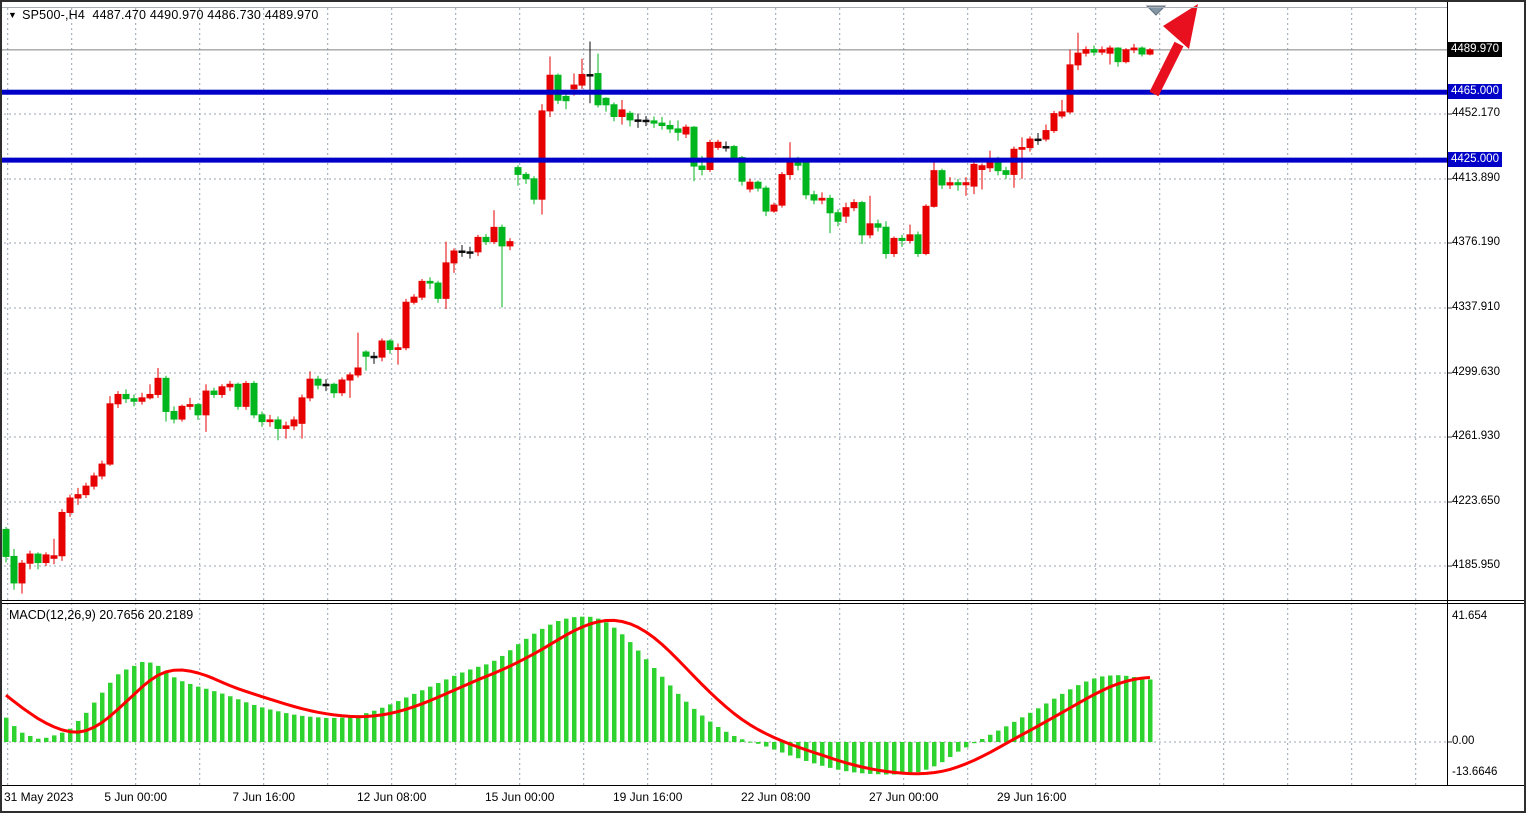 Image resolution: width=1526 pixels, height=813 pixels. What do you see at coordinates (763, 600) in the screenshot?
I see `pane-divider-line` at bounding box center [763, 600].